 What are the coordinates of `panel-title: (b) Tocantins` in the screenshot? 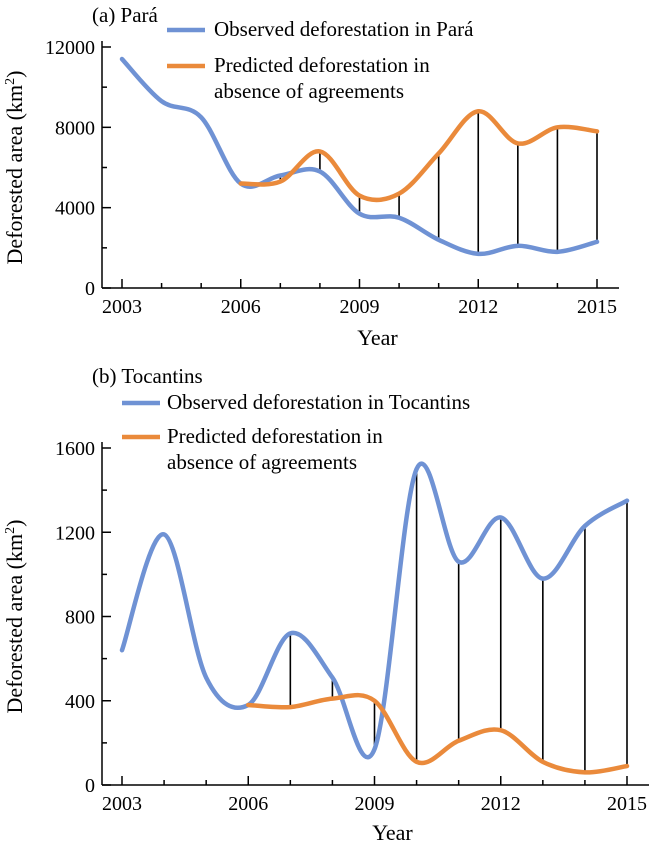 It's located at (147, 376).